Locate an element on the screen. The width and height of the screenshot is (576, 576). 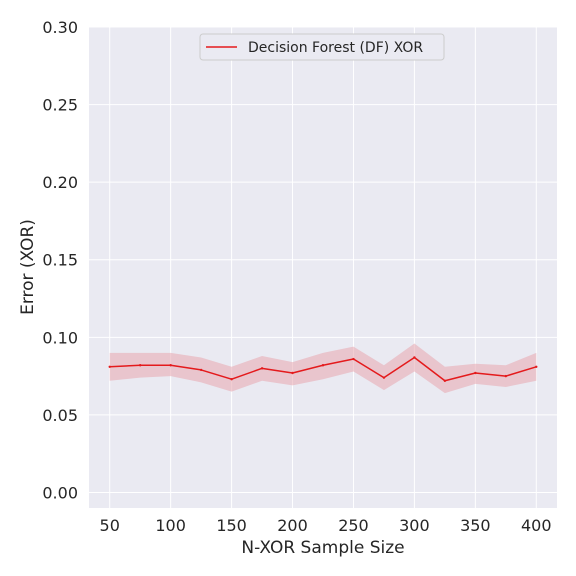
legend-label: Decision Forest (DF) XOR is located at coordinates (335, 48).